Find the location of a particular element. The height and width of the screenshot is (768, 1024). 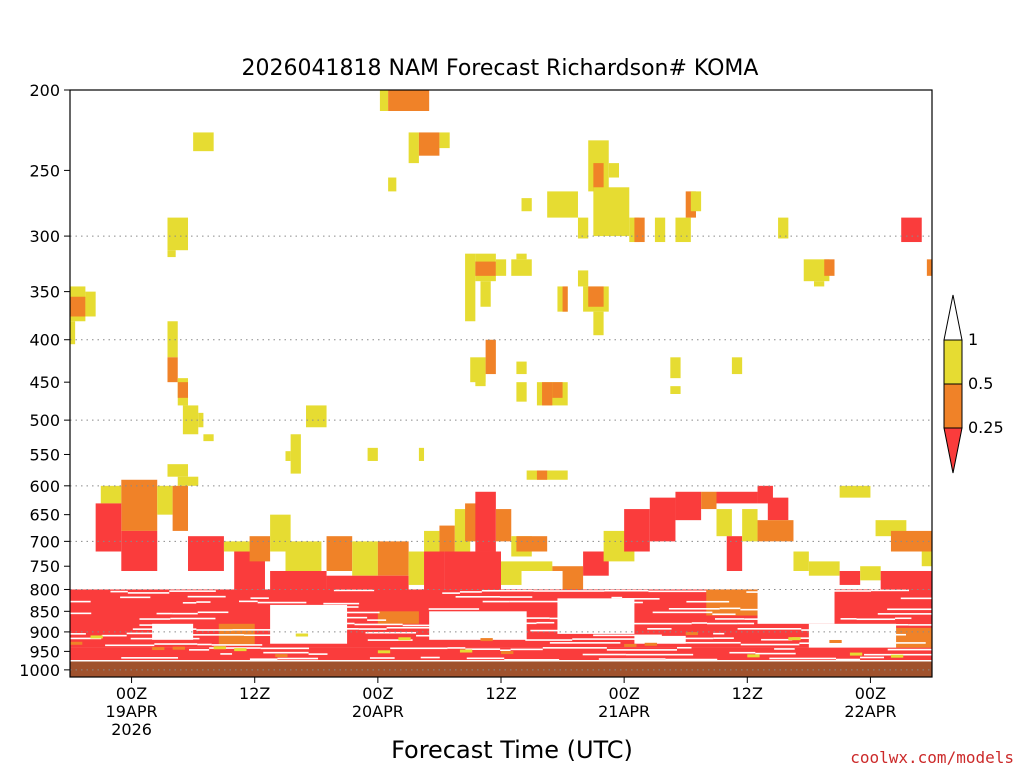

x-tick-label: 00Z is located at coordinates (131, 693).